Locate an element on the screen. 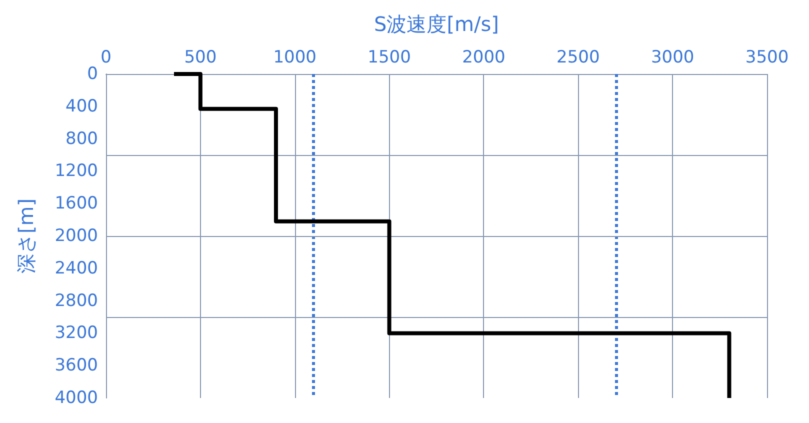 This screenshot has height=423, width=809. y-tick-label: 800 is located at coordinates (82, 138).